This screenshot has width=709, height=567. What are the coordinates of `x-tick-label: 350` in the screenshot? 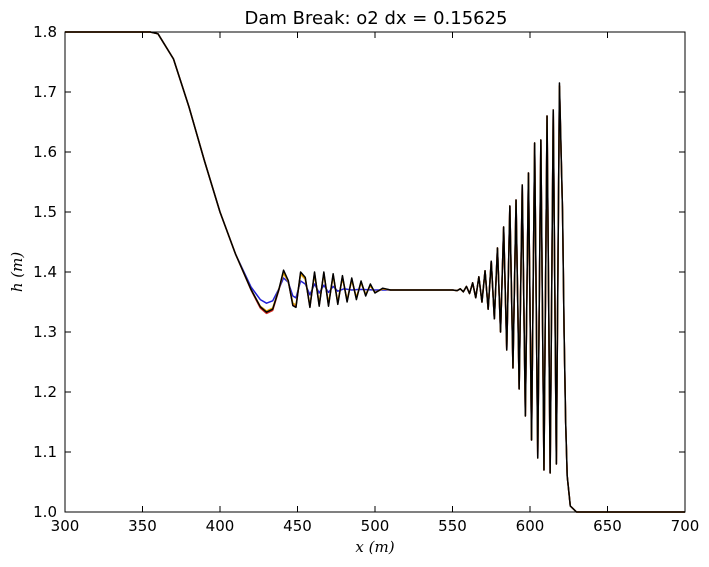 It's located at (142, 526).